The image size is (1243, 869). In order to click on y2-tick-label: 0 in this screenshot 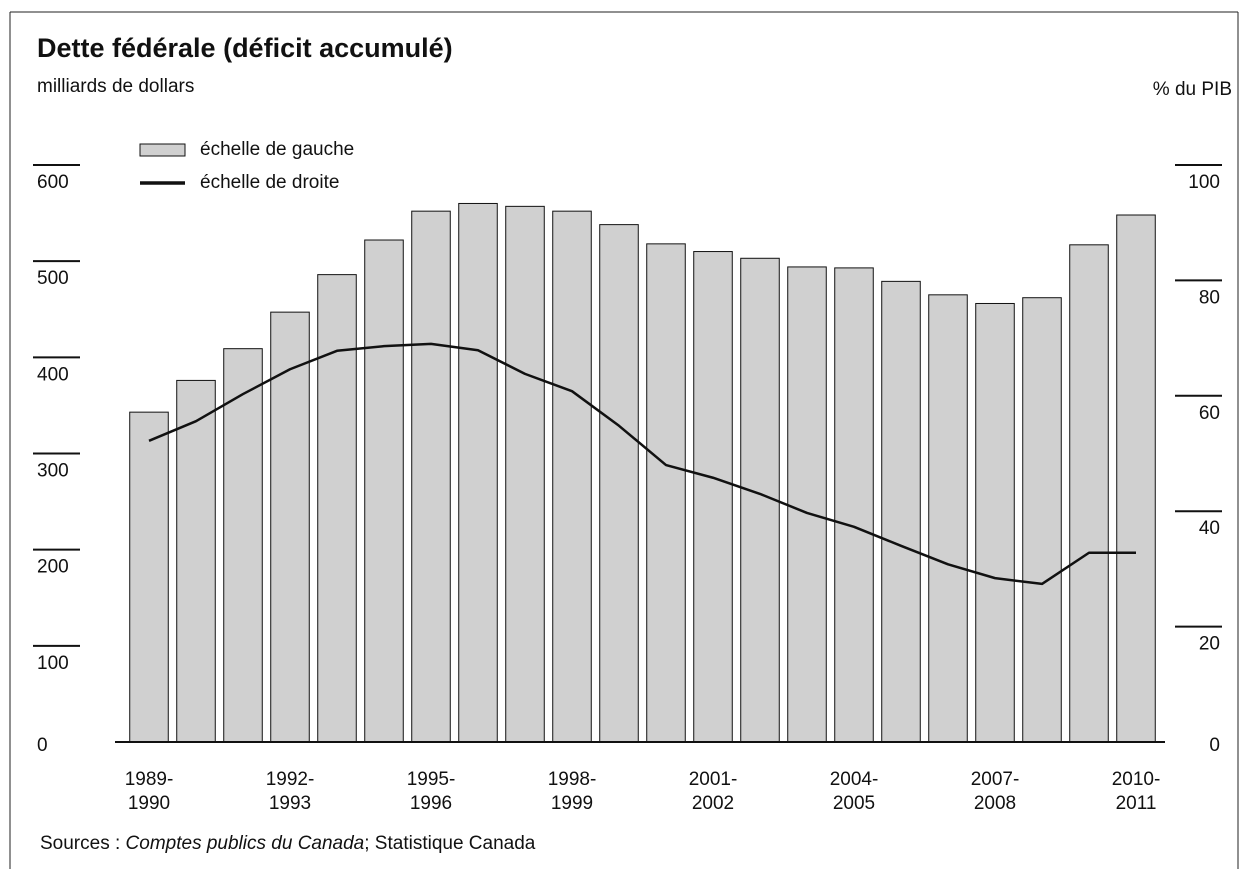, I will do `click(1214, 745)`.